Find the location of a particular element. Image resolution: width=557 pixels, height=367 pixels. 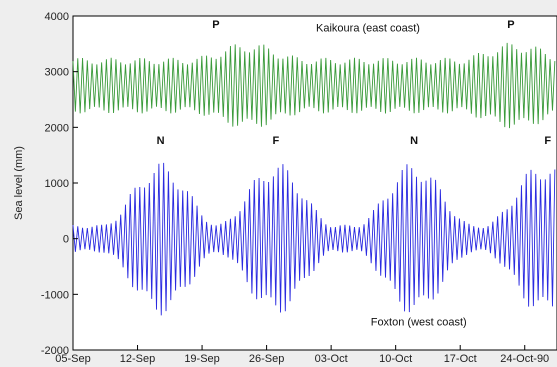

x-tick-label: 05-Sep is located at coordinates (72, 359).